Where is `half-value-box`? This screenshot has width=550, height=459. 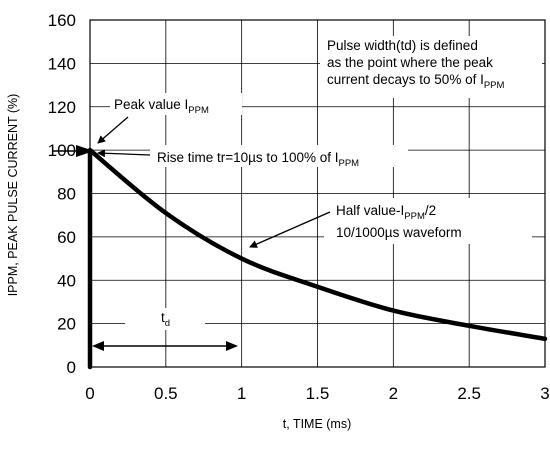
half-value-box is located at coordinates (428, 221).